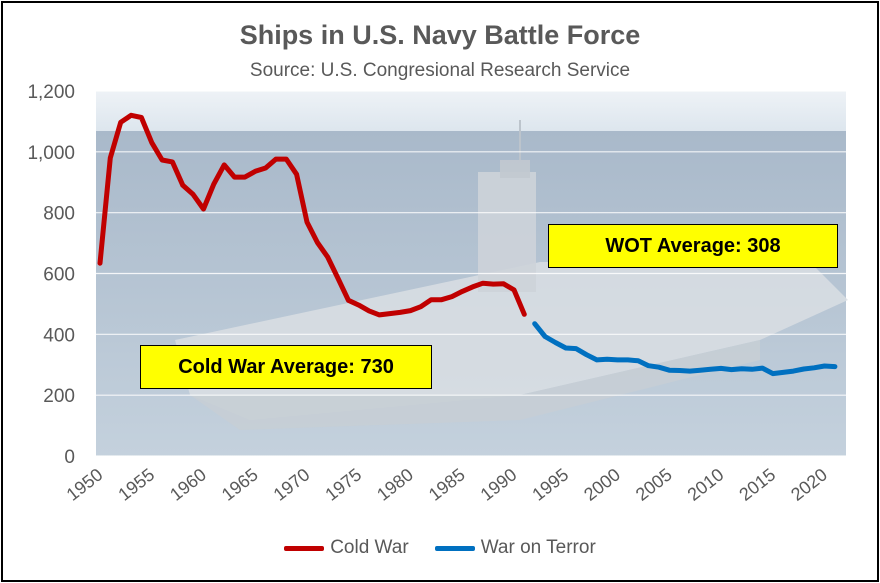 The image size is (880, 583). I want to click on x-tick-label: 1950, so click(85, 484).